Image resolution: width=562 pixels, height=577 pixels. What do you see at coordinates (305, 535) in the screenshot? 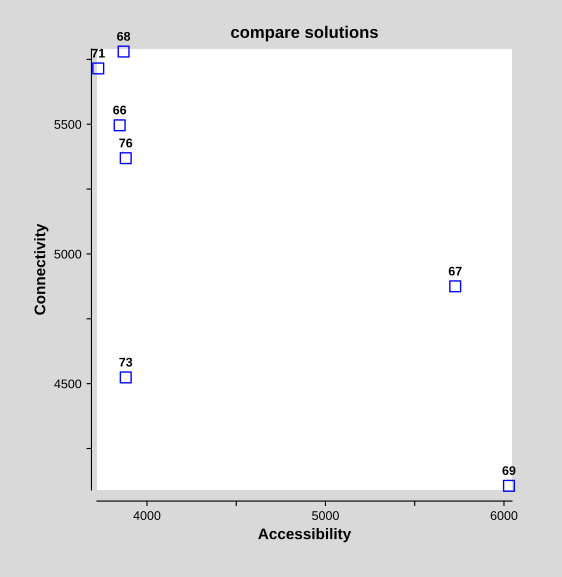
I see `x-axis-title: Accessibility` at bounding box center [305, 535].